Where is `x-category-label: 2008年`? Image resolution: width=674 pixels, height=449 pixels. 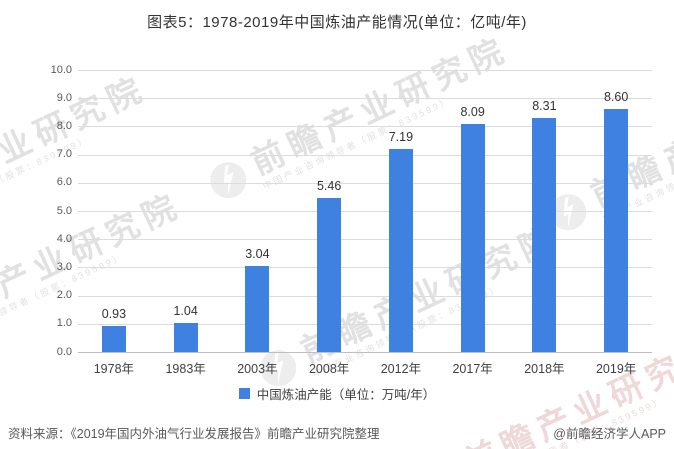 x-category-label: 2008年 is located at coordinates (329, 369).